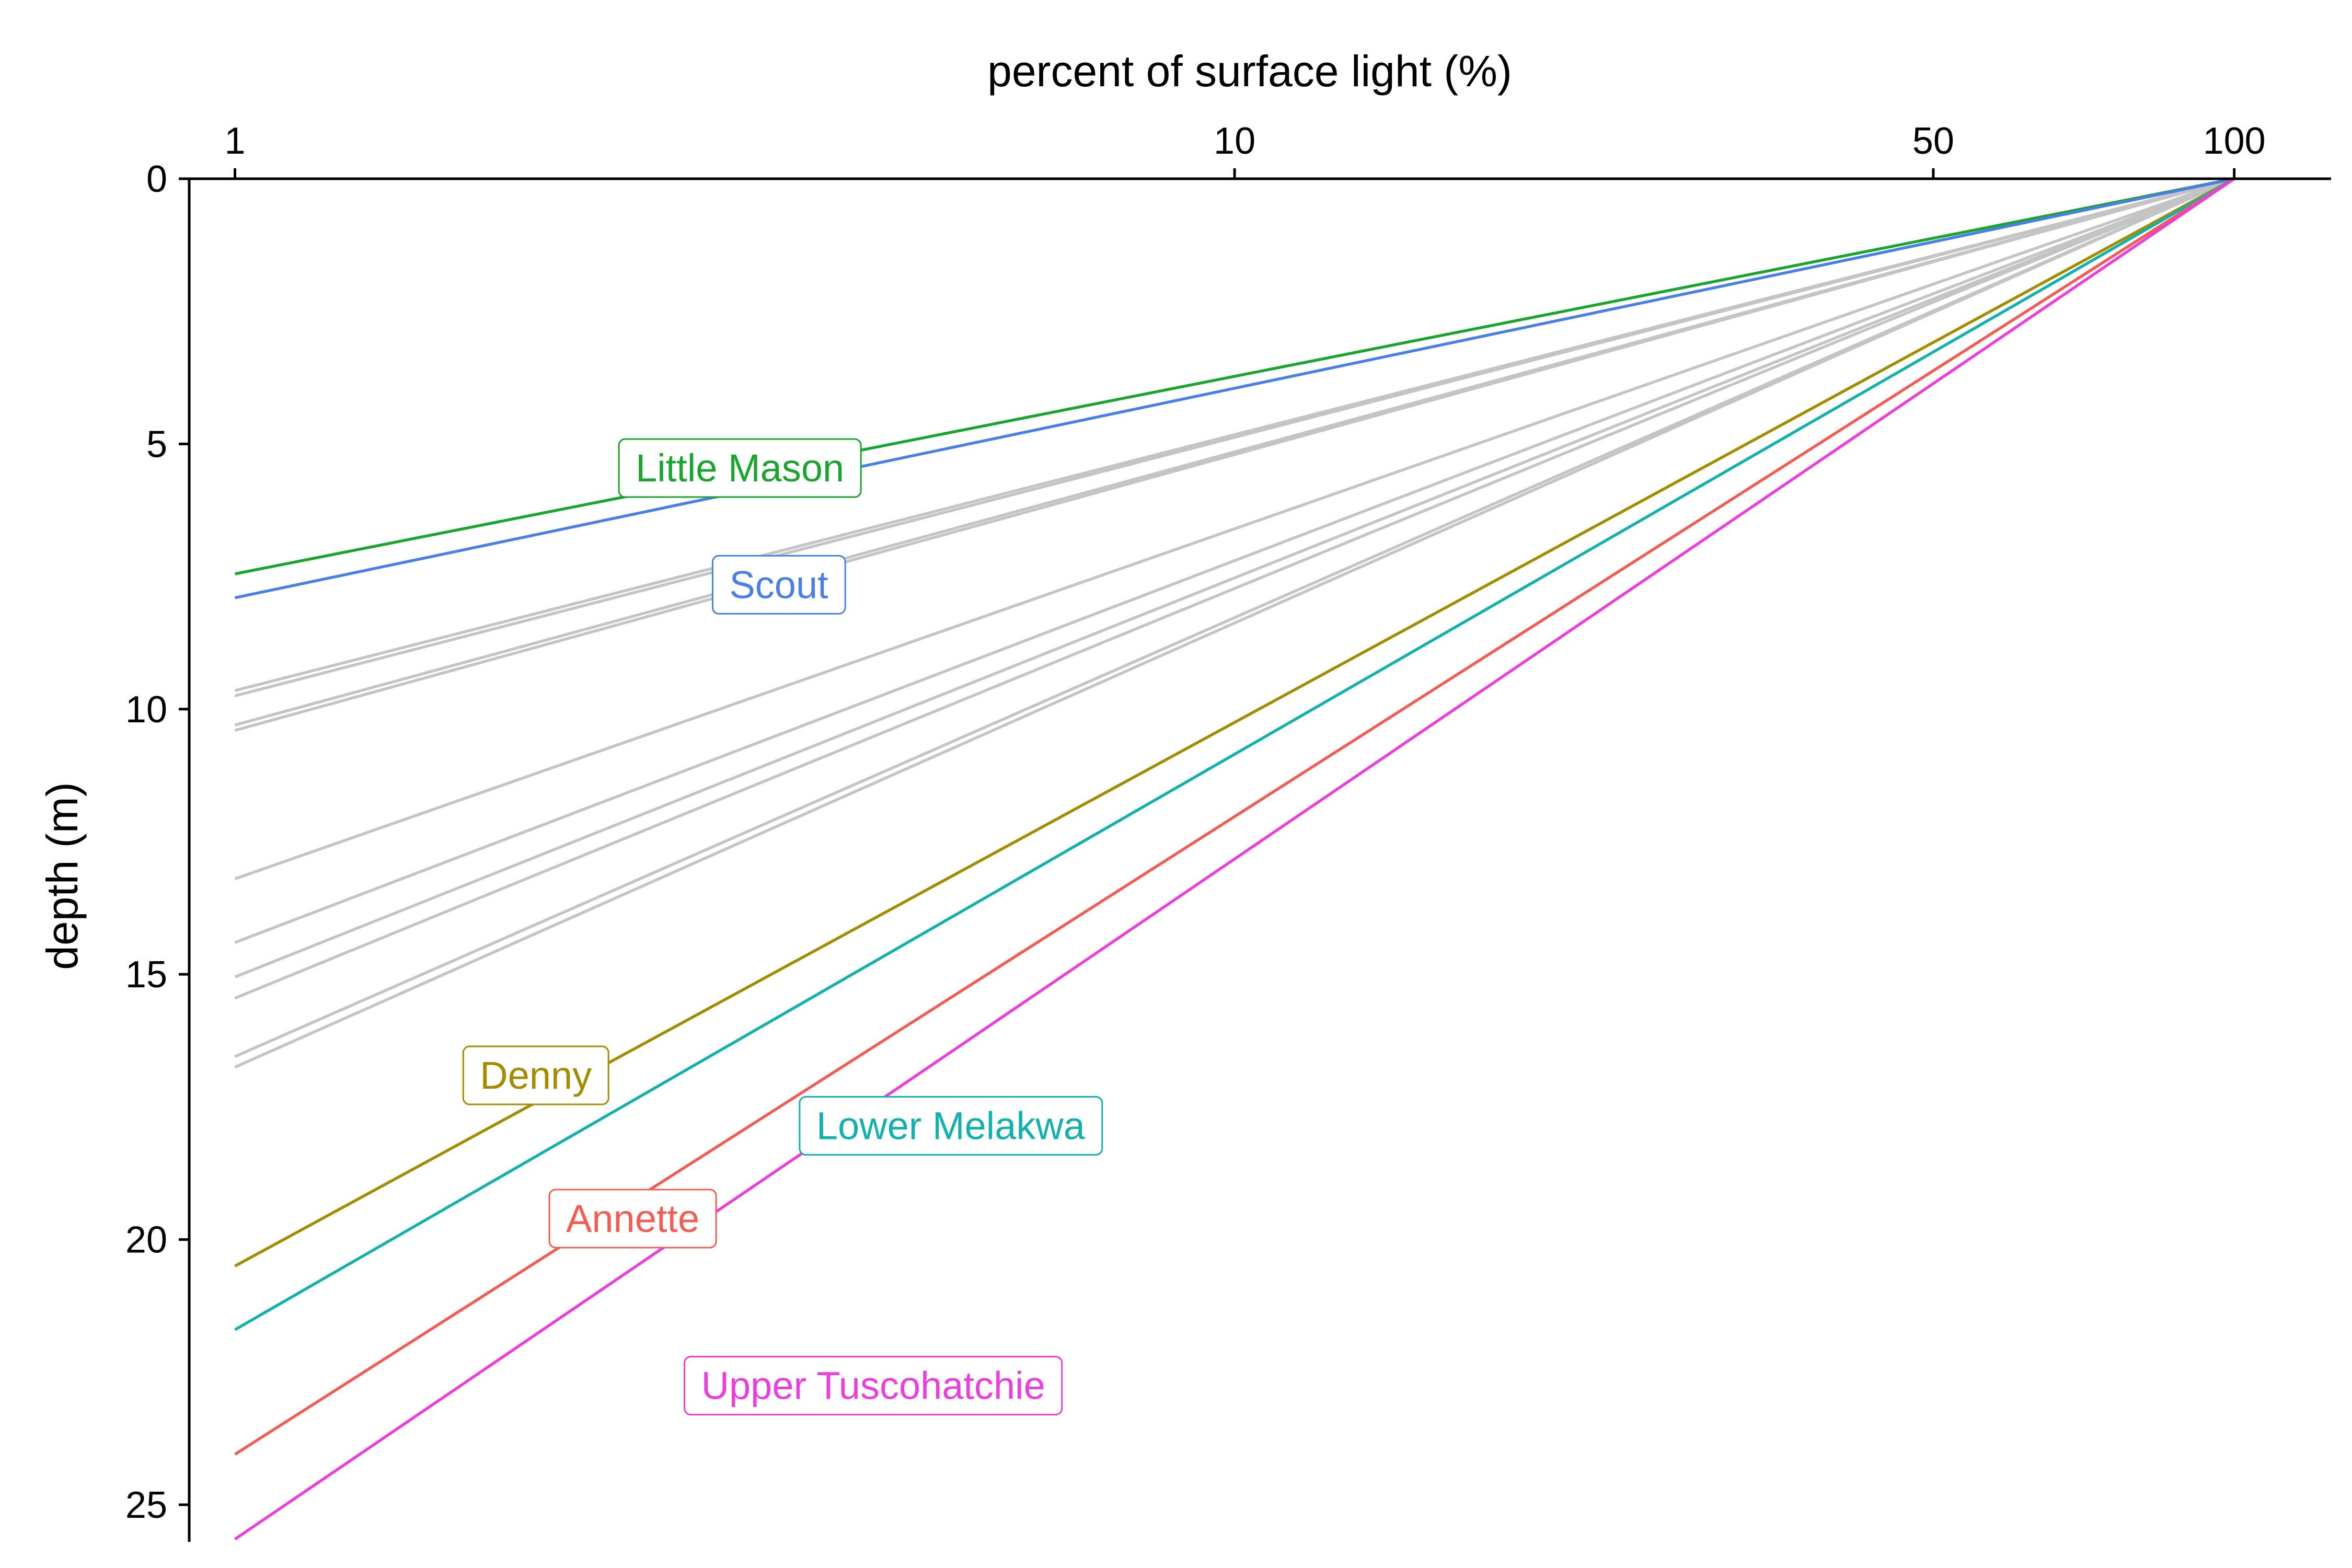  I want to click on x-tick-label: 1, so click(234, 141).